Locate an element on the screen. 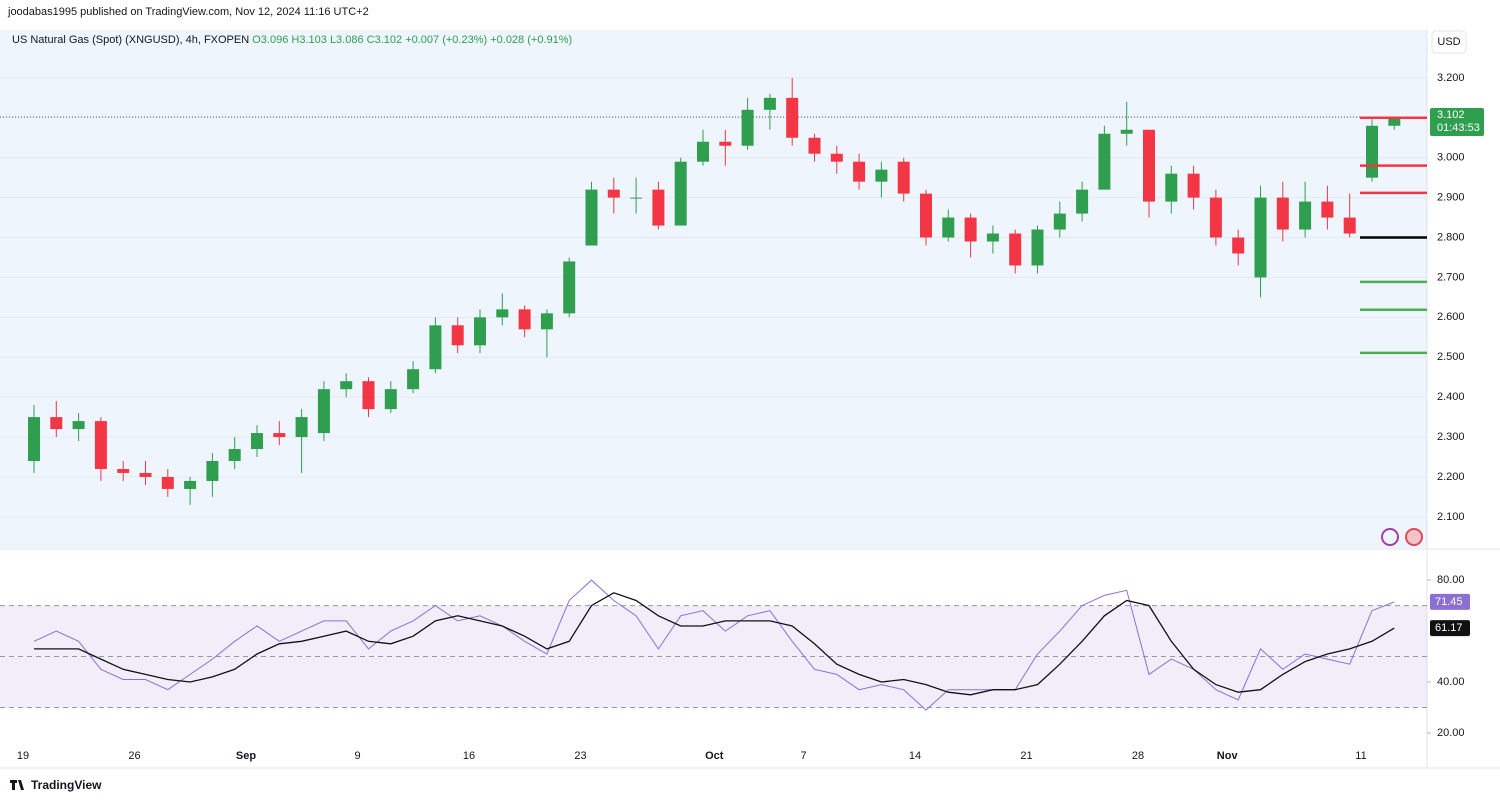  currency-button is located at coordinates (1449, 42).